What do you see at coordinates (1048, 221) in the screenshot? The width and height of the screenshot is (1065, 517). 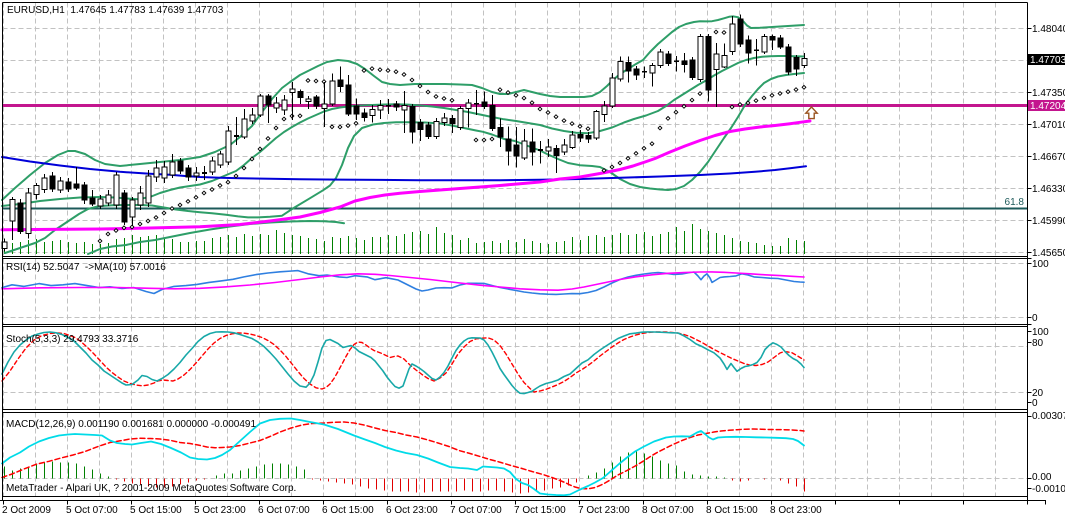 I see `svg-text: 1.45990` at bounding box center [1048, 221].